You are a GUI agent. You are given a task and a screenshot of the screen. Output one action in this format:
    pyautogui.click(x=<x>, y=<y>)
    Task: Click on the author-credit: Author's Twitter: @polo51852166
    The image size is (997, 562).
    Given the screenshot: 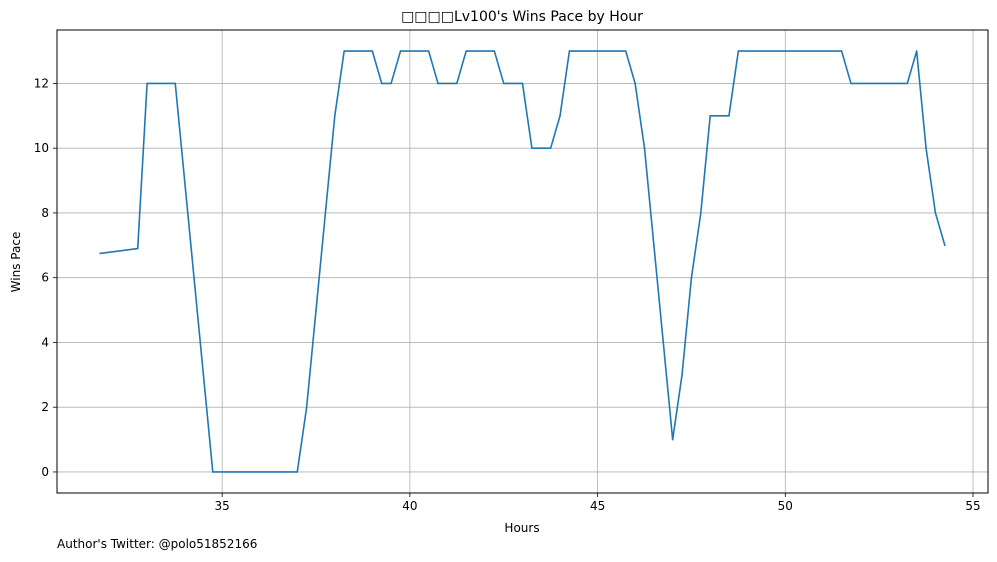 What is the action you would take?
    pyautogui.click(x=157, y=544)
    